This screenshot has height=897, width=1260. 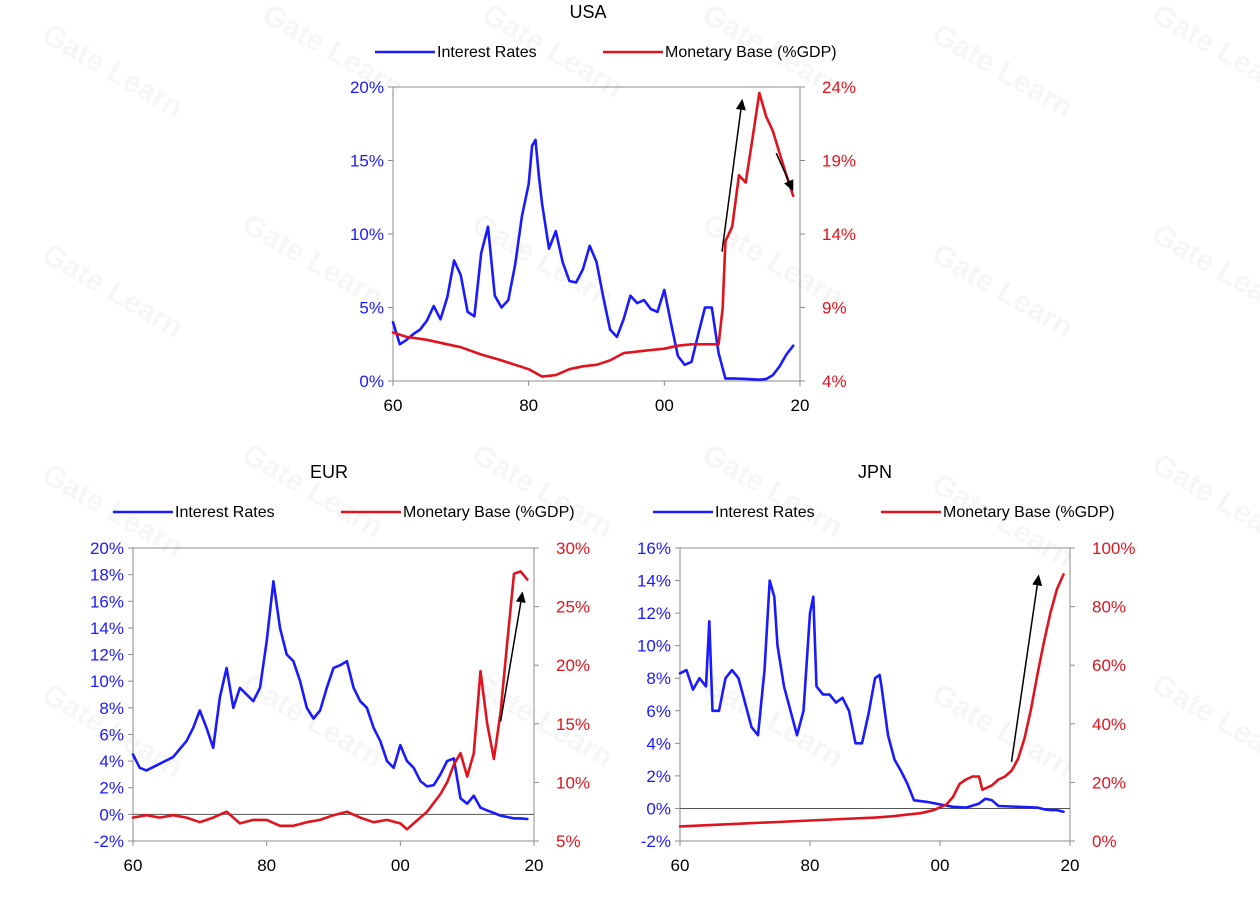 I want to click on right-tick-label: 10%, so click(x=573, y=782).